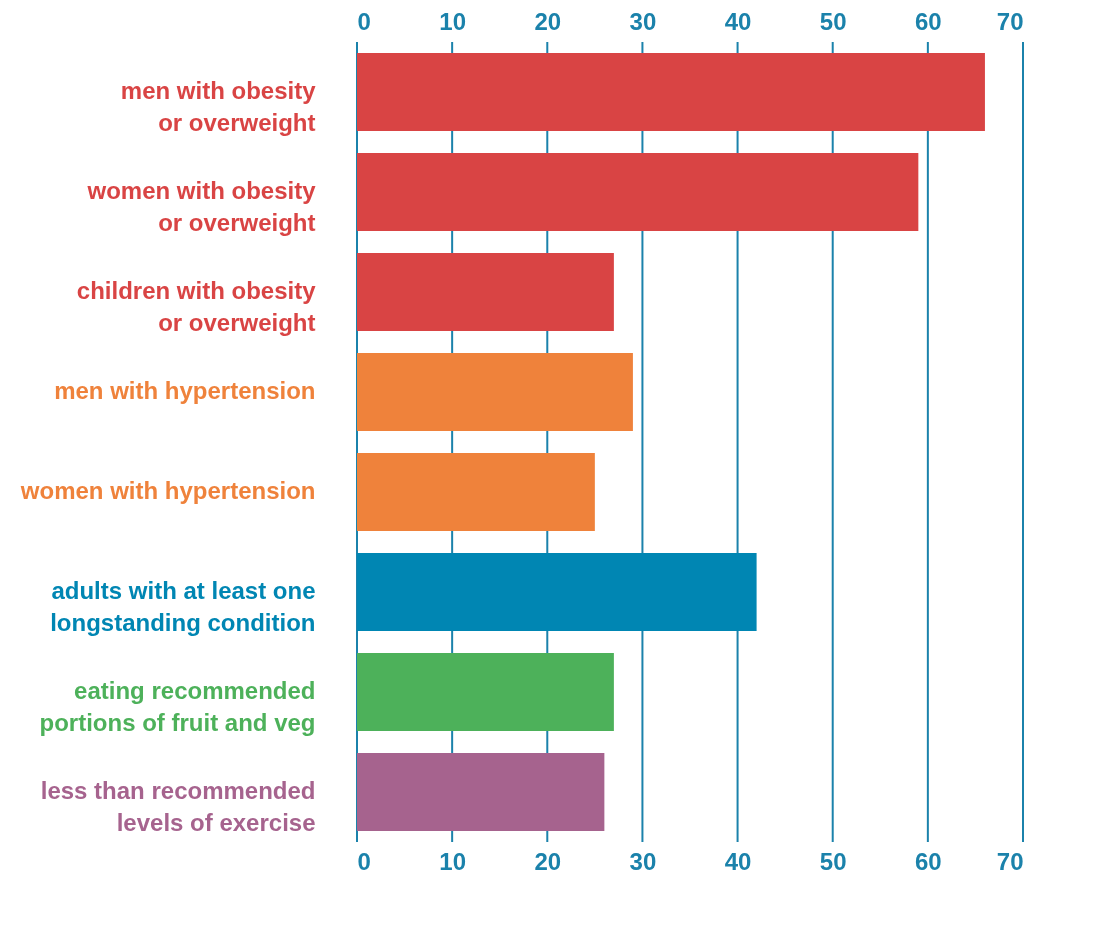 The height and width of the screenshot is (935, 1097). I want to click on x-tick-label: 10, so click(452, 861).